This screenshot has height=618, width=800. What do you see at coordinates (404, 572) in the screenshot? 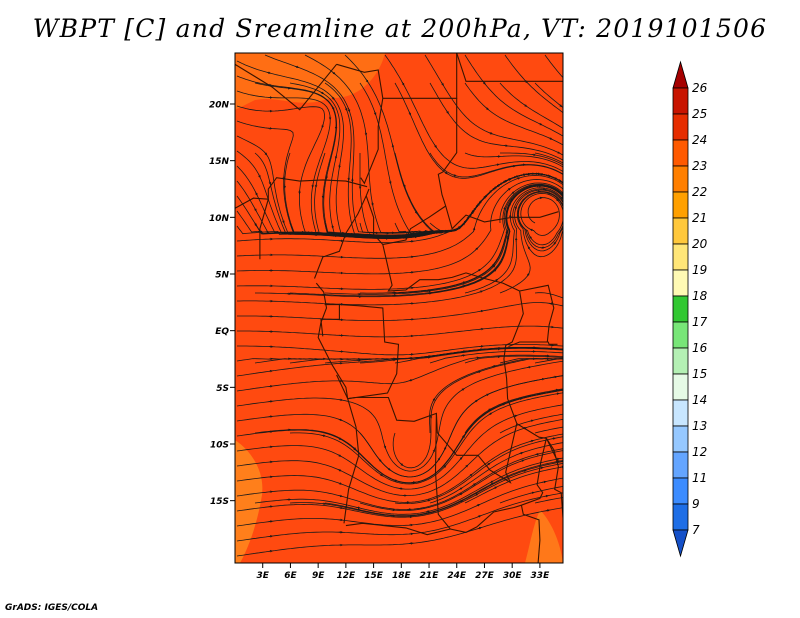
I see `longitude-axis: 3E 6E 9E 12E 15E 18E 21E 24E 27E 30E 33E` at bounding box center [404, 572].